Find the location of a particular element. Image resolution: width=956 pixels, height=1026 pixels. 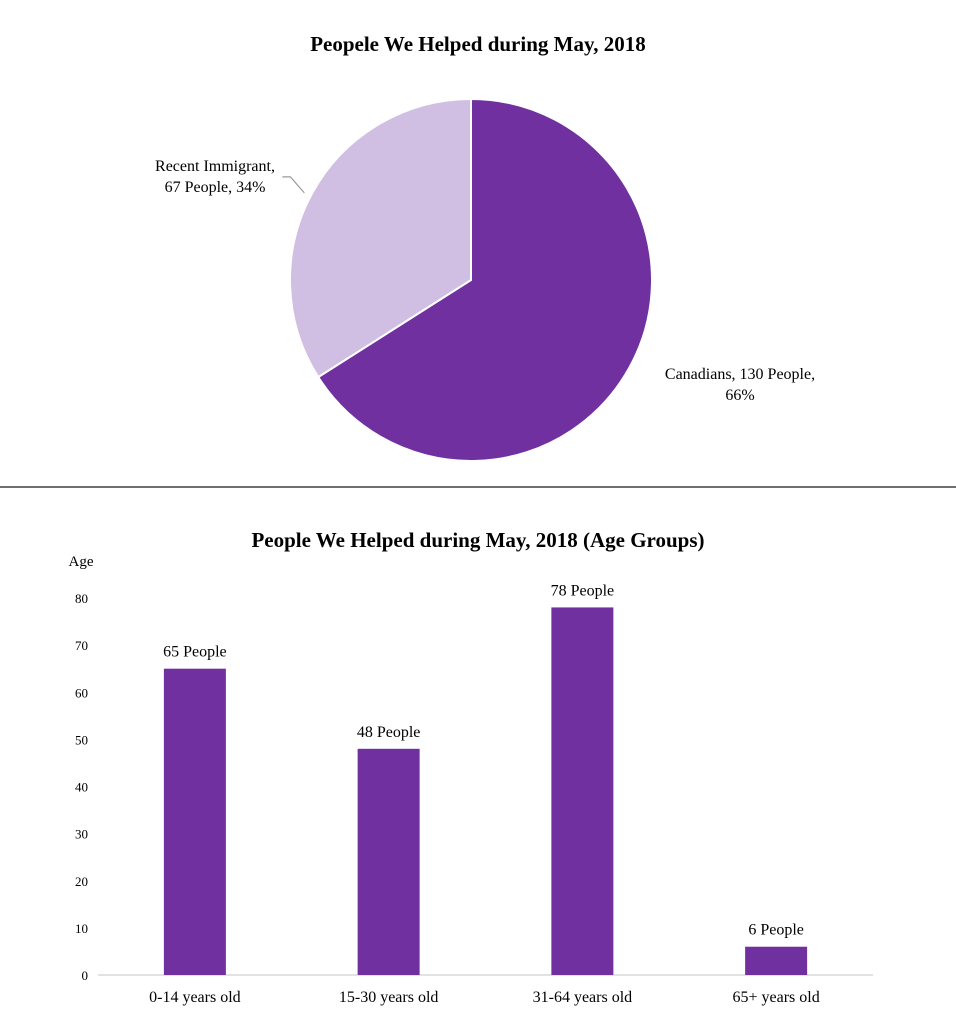

pie-chart-title: Peopele We Helped during May, 2018 is located at coordinates (478, 44).